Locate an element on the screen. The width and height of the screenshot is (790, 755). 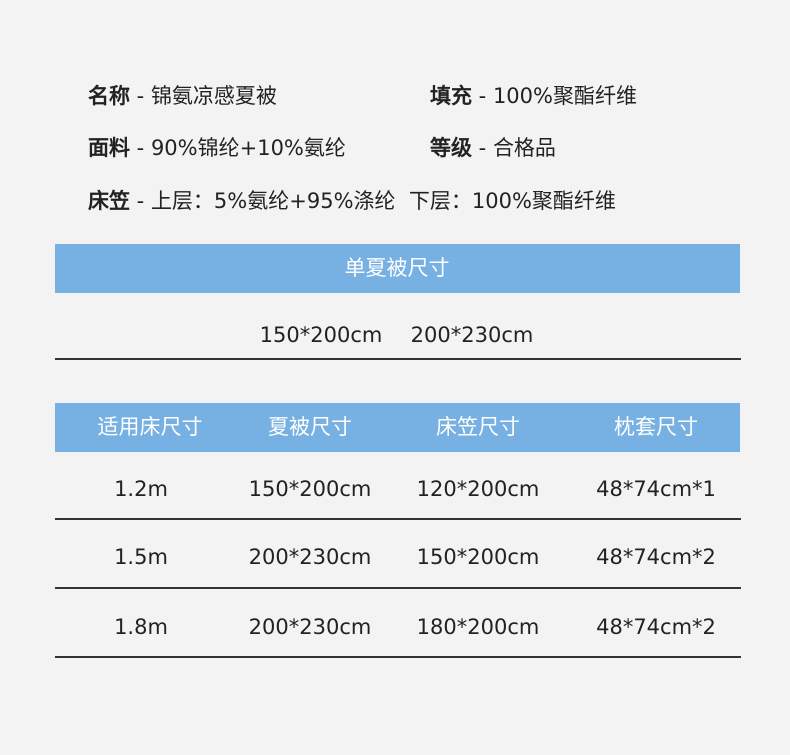
spec-grade: 等级 - 合格品 is located at coordinates (493, 148).